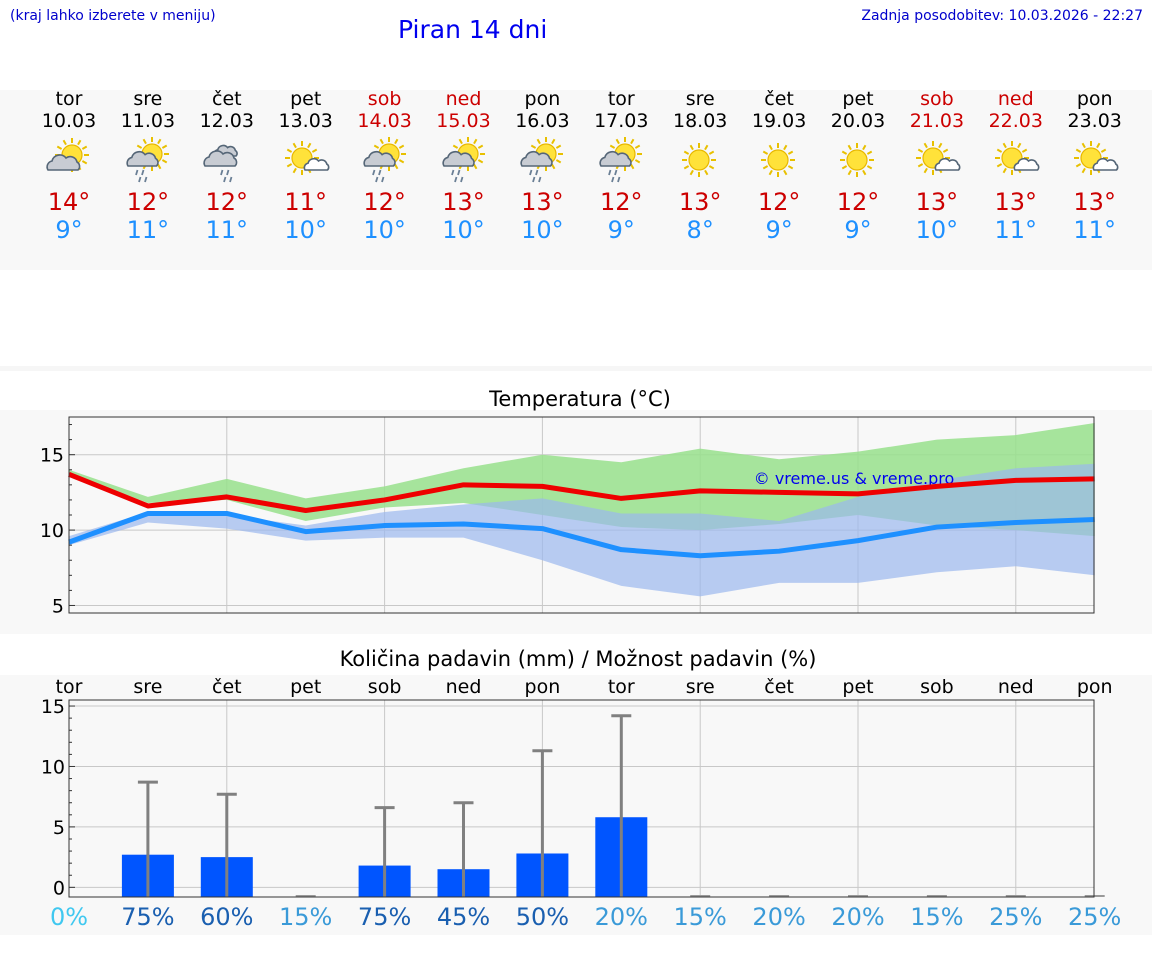 The image size is (1152, 975). What do you see at coordinates (384, 917) in the screenshot?
I see `precip-chance-value: 75%` at bounding box center [384, 917].